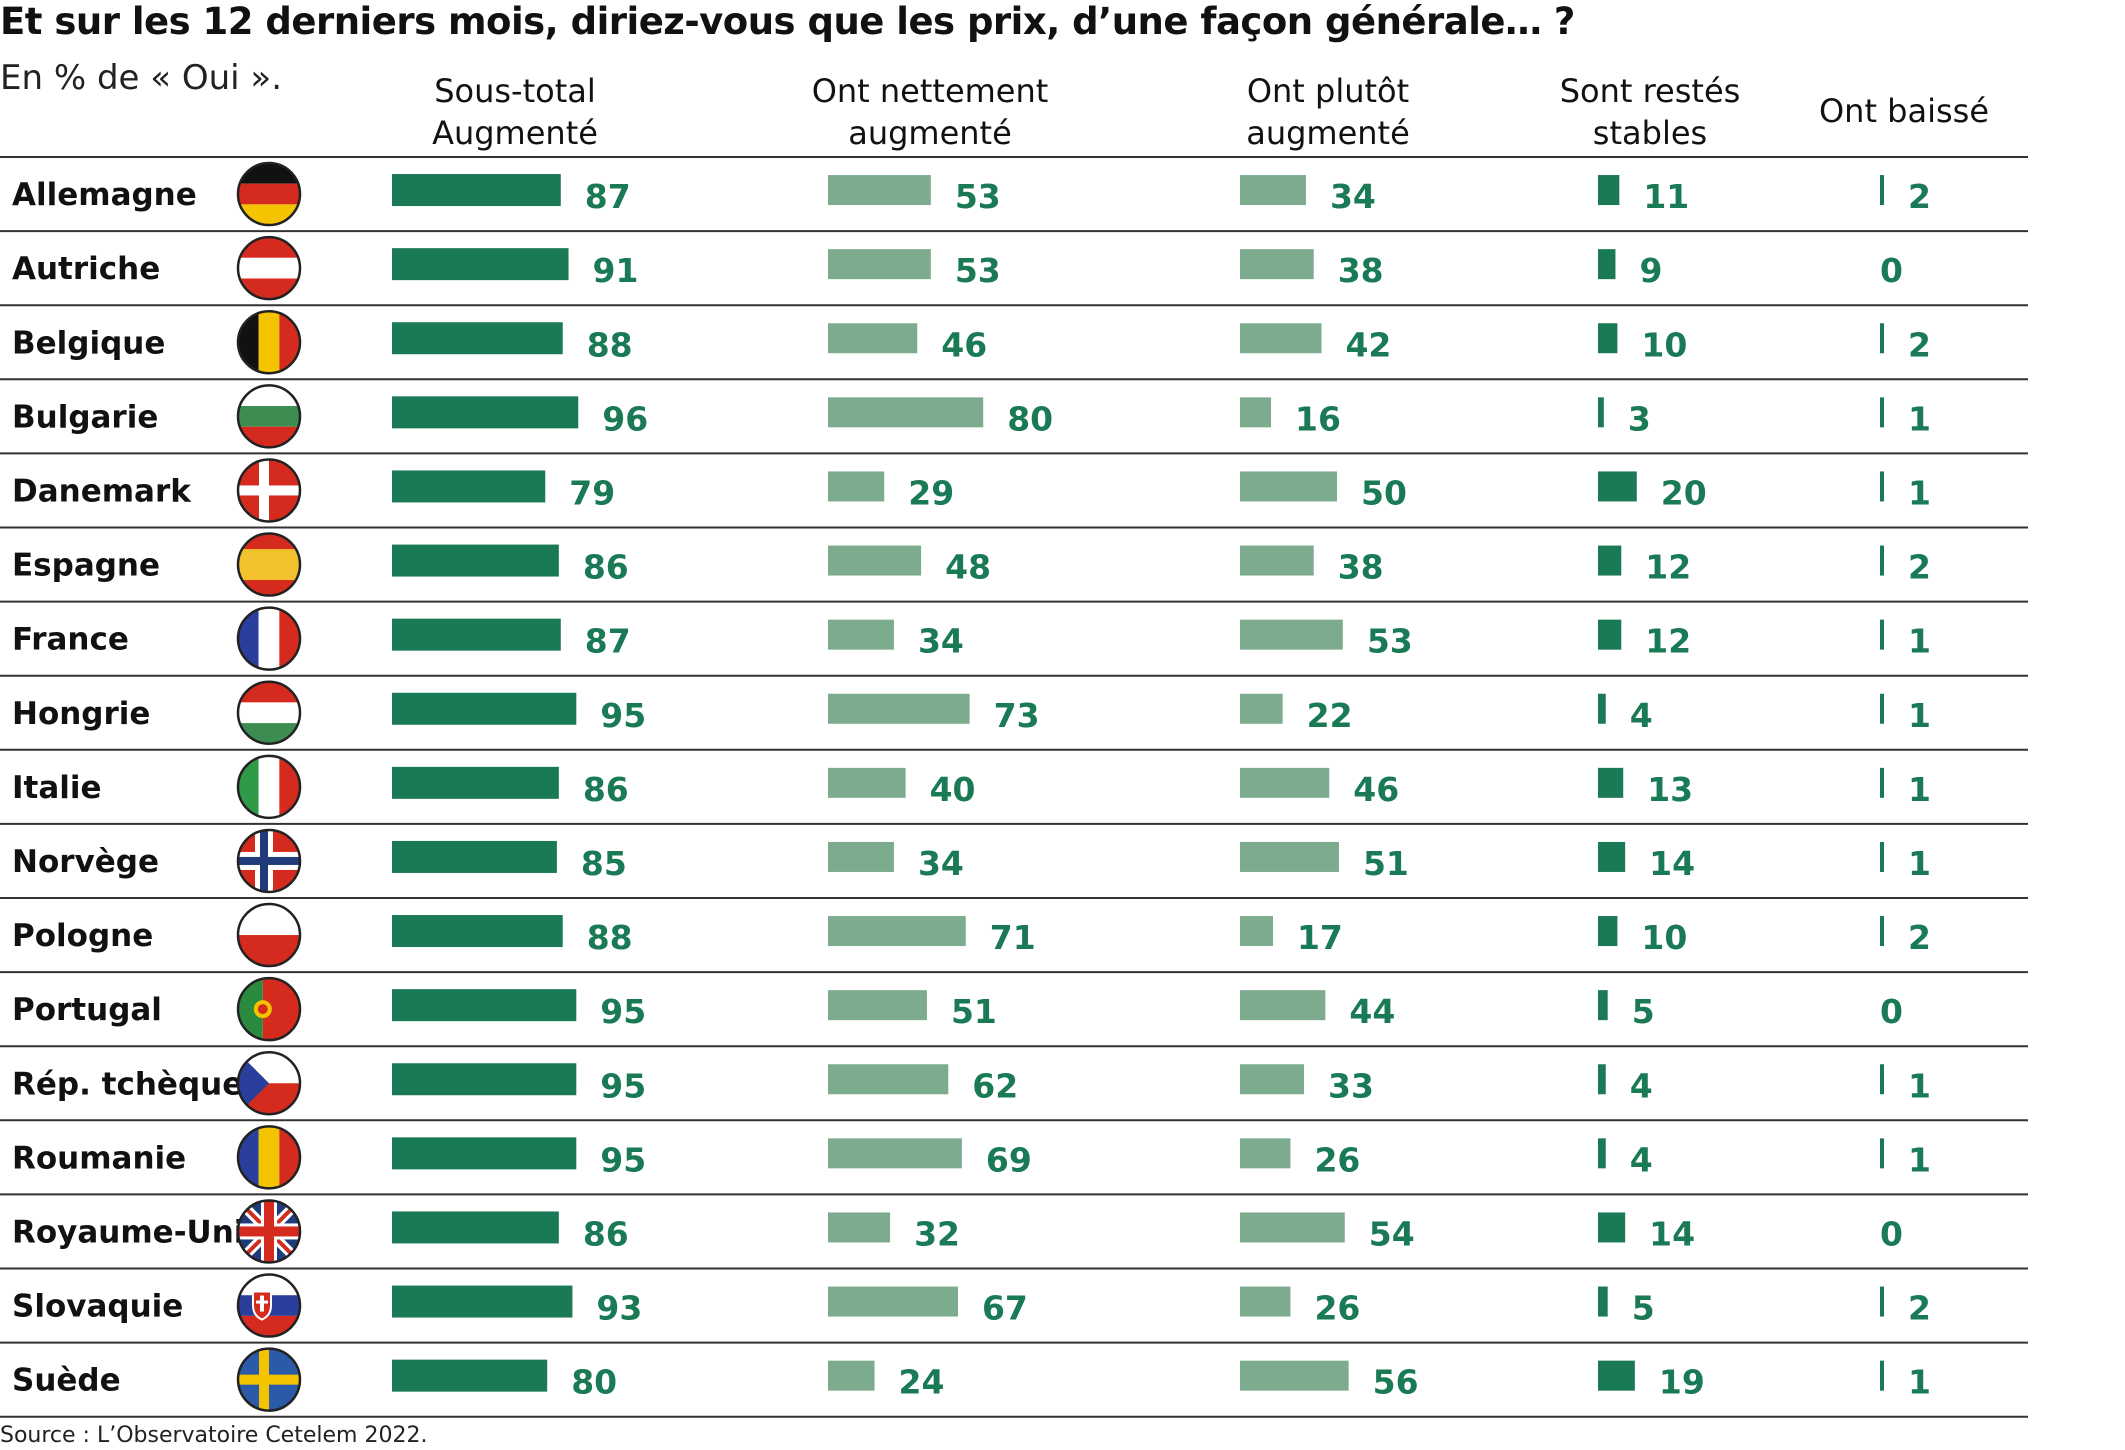 This screenshot has width=2125, height=1450. What do you see at coordinates (1014, 1234) in the screenshot?
I see `table-row: Royaume-Uni 86 32 54 14 0` at bounding box center [1014, 1234].